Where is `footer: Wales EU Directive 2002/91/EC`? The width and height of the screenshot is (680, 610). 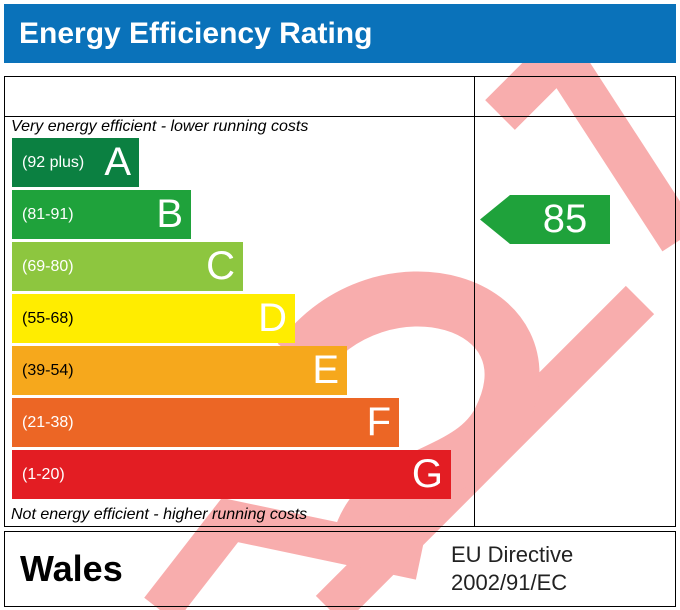 footer: Wales EU Directive 2002/91/EC is located at coordinates (340, 569).